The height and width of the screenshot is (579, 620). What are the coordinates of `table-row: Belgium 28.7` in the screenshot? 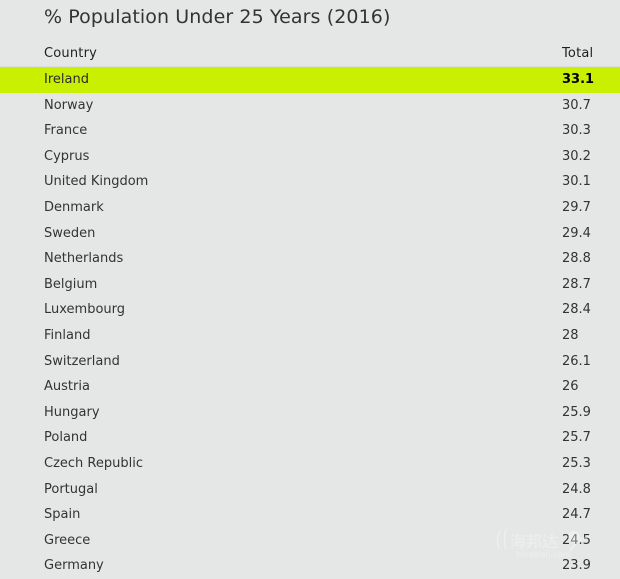 It's located at (310, 285).